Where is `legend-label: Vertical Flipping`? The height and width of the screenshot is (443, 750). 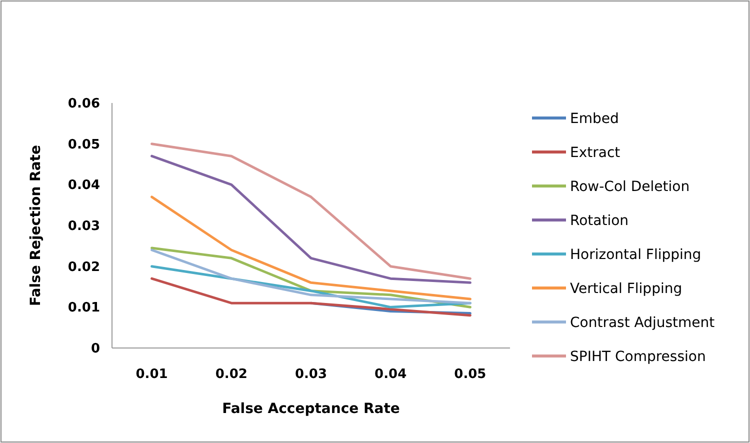
legend-label: Vertical Flipping is located at coordinates (626, 288).